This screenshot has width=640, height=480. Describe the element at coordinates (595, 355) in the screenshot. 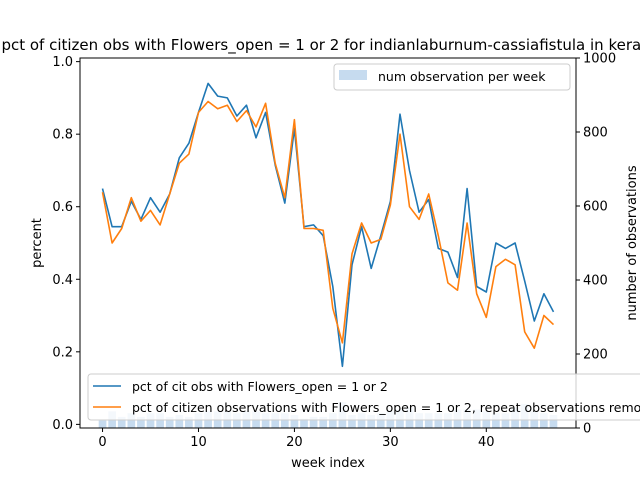

I see `y2-tick-label: 200` at that location.